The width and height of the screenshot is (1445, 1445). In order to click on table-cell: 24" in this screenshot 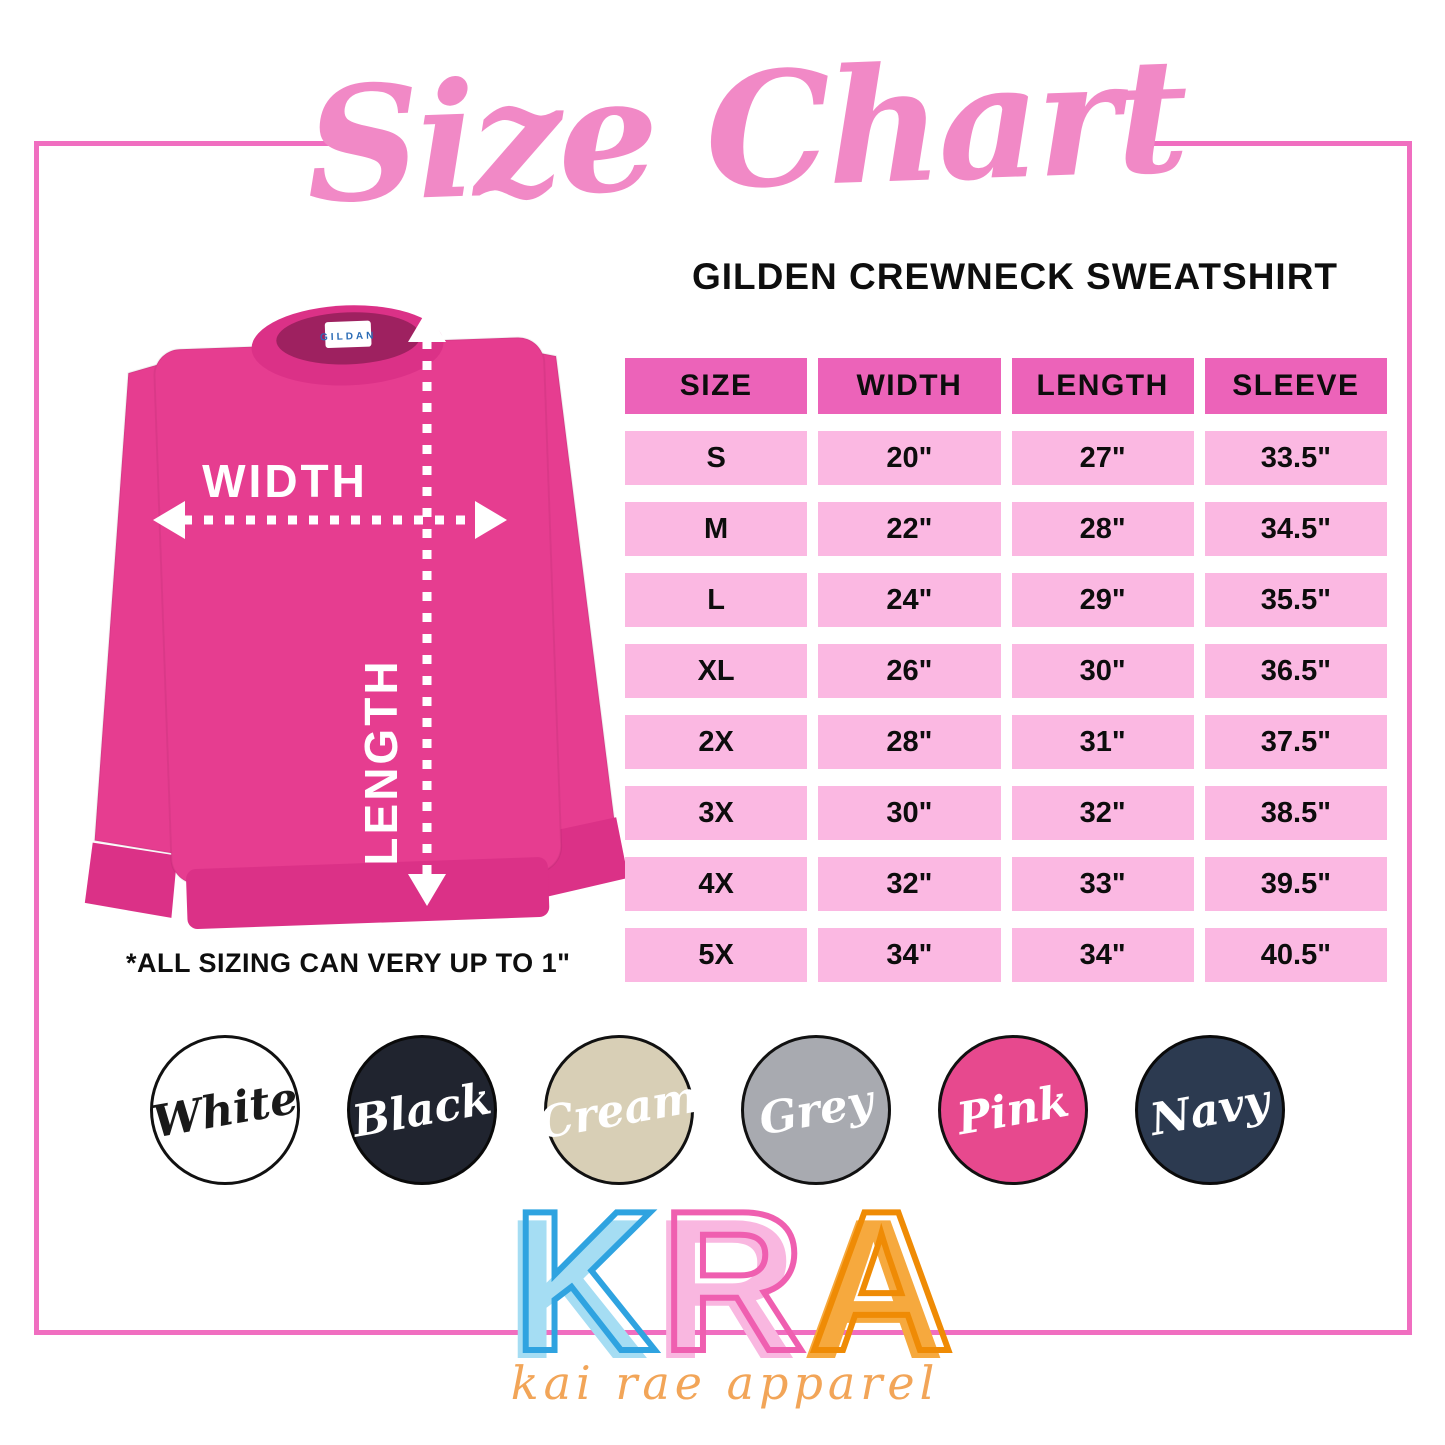, I will do `click(909, 600)`.